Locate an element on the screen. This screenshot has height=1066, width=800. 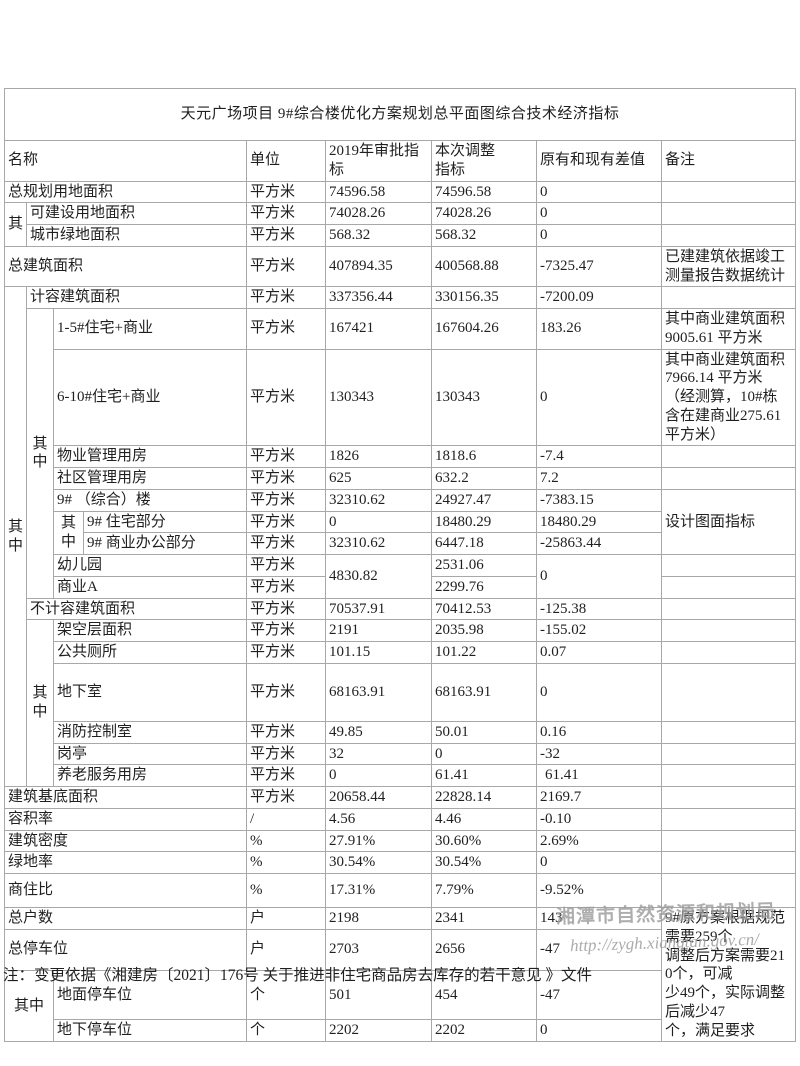
name-cell: 社区管理用房 is located at coordinates (150, 478).